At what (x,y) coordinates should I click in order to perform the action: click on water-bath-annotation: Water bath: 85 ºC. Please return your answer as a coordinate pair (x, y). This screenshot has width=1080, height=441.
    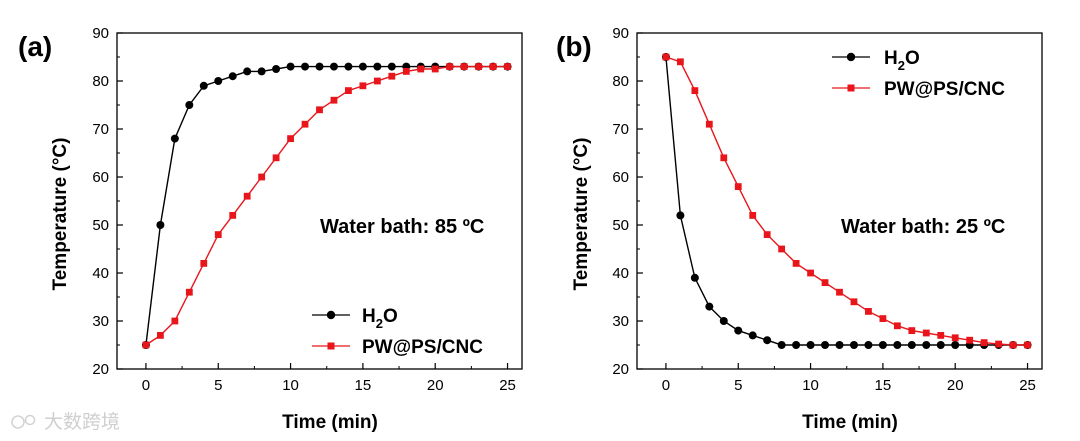
    Looking at the image, I should click on (402, 227).